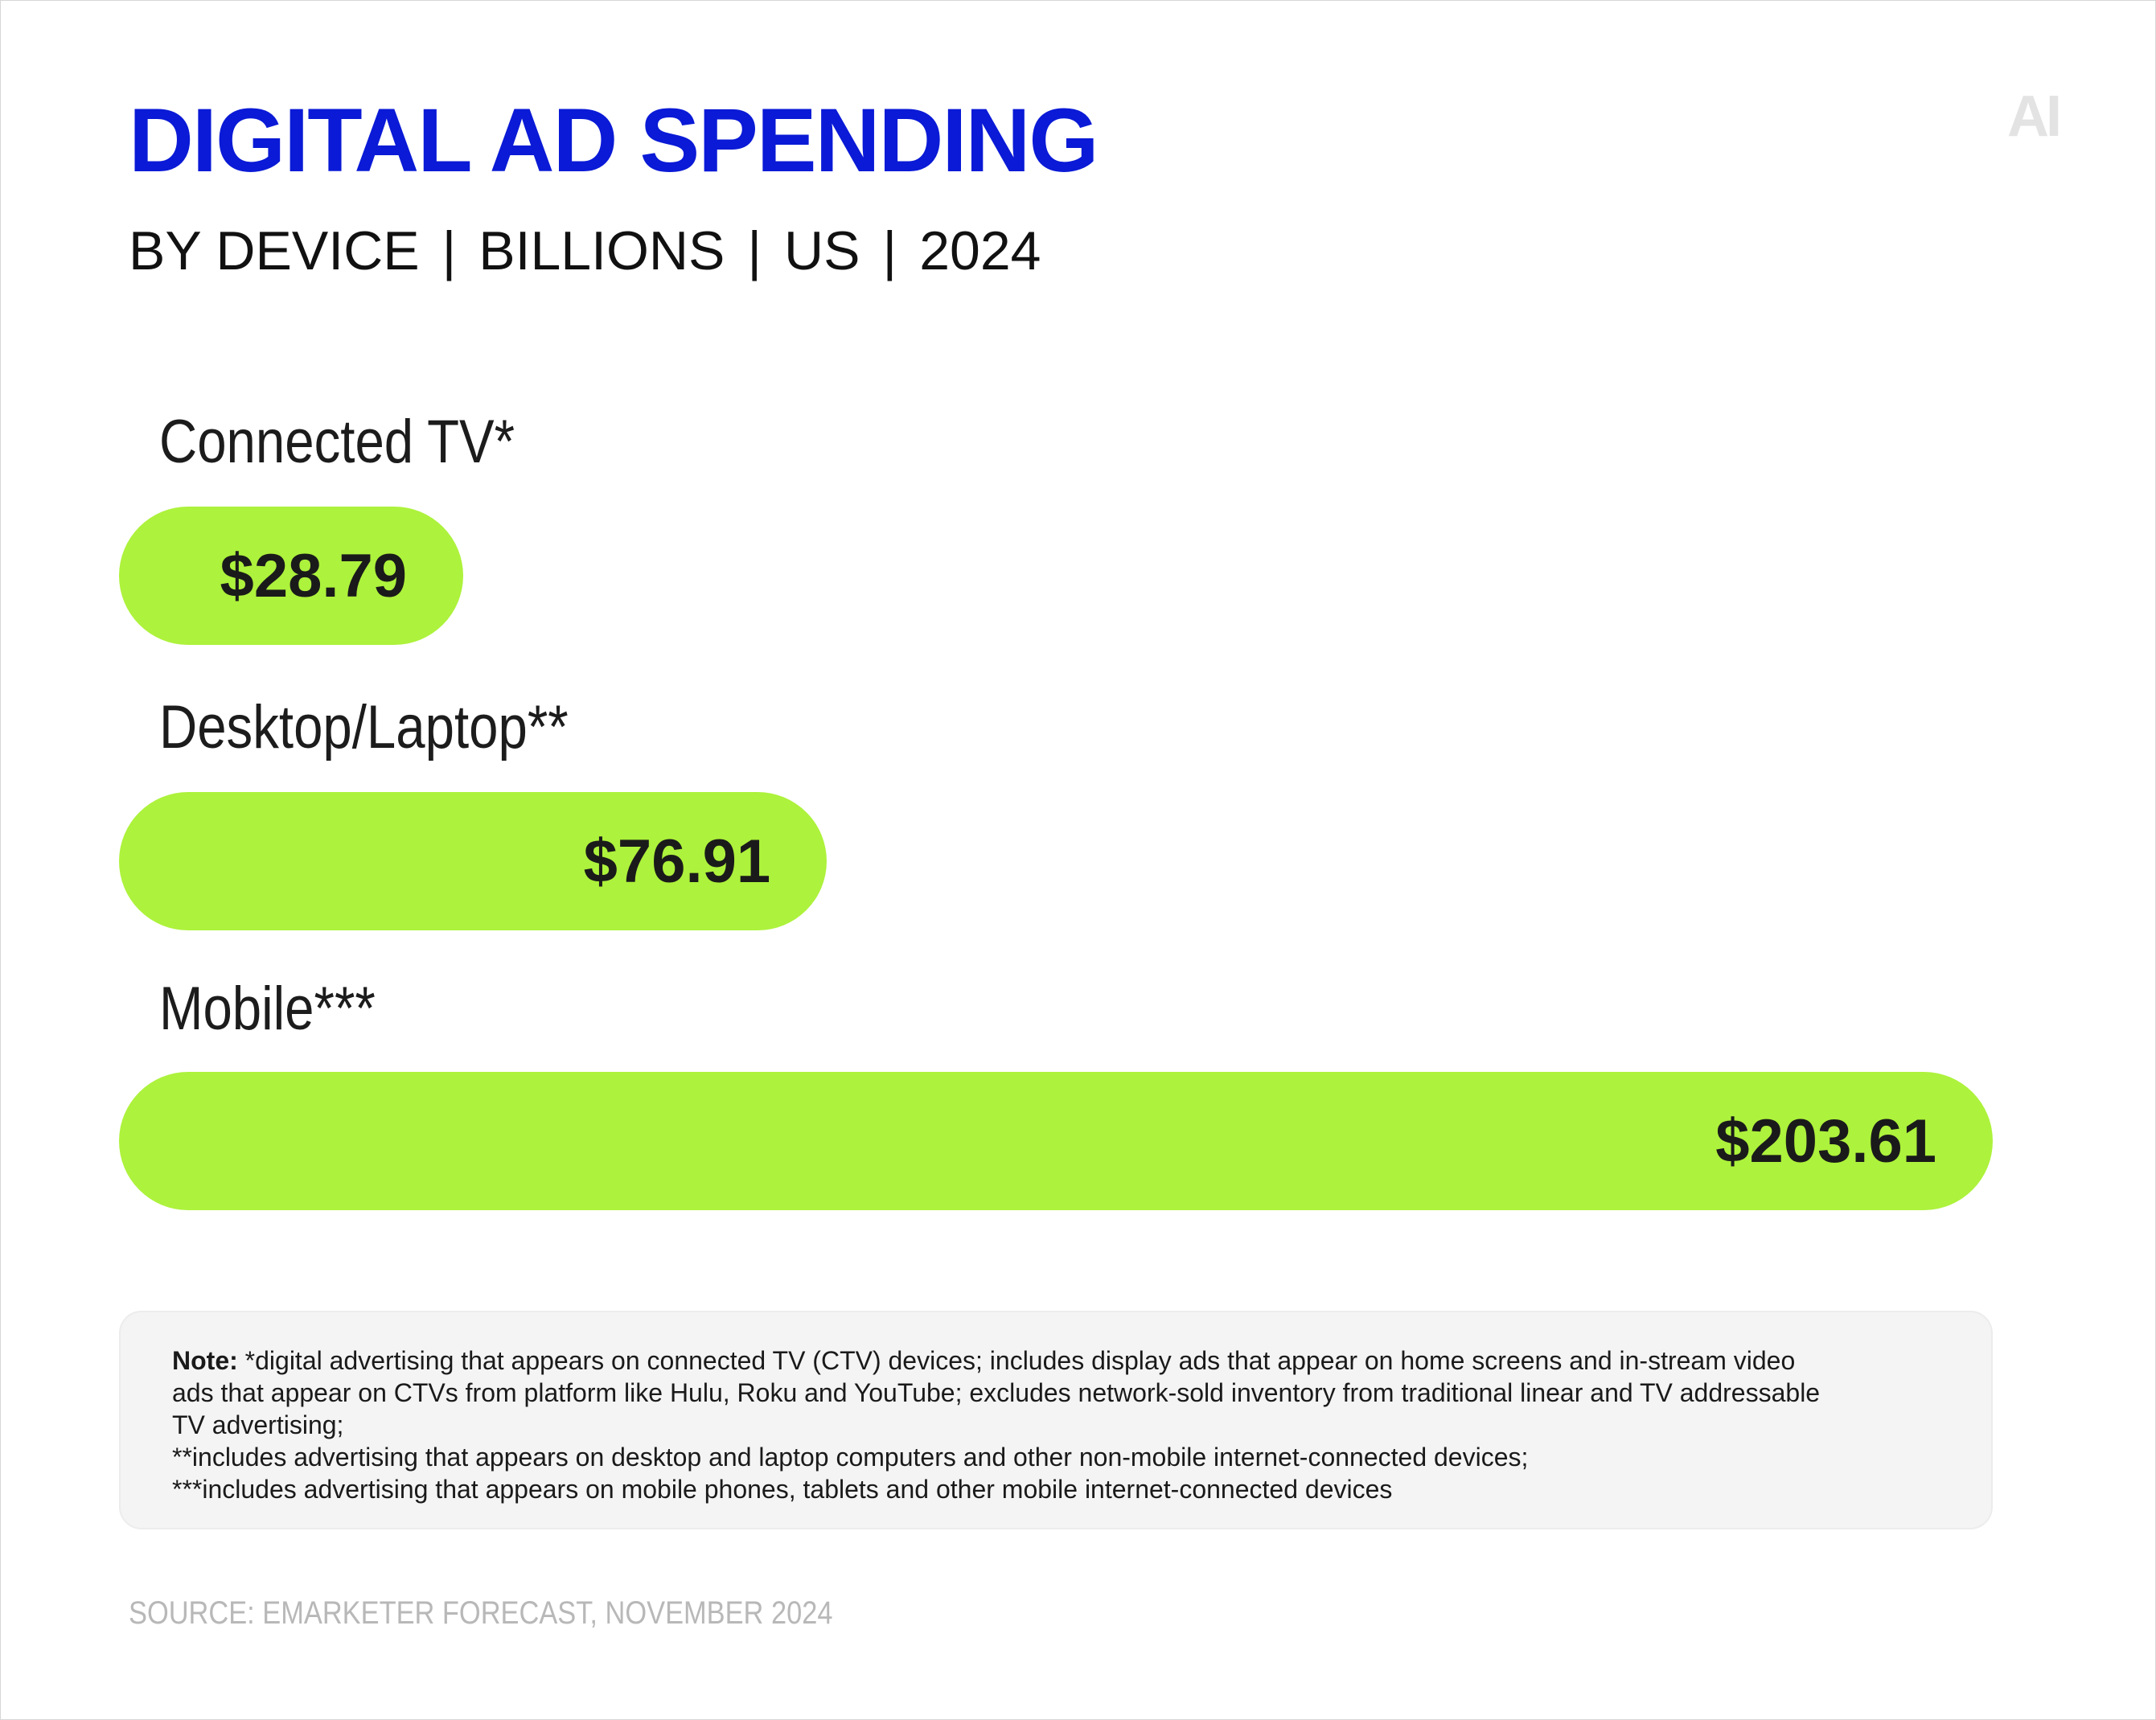 Image resolution: width=2156 pixels, height=1720 pixels. Describe the element at coordinates (364, 727) in the screenshot. I see `category-label: Desktop/Laptop**` at that location.